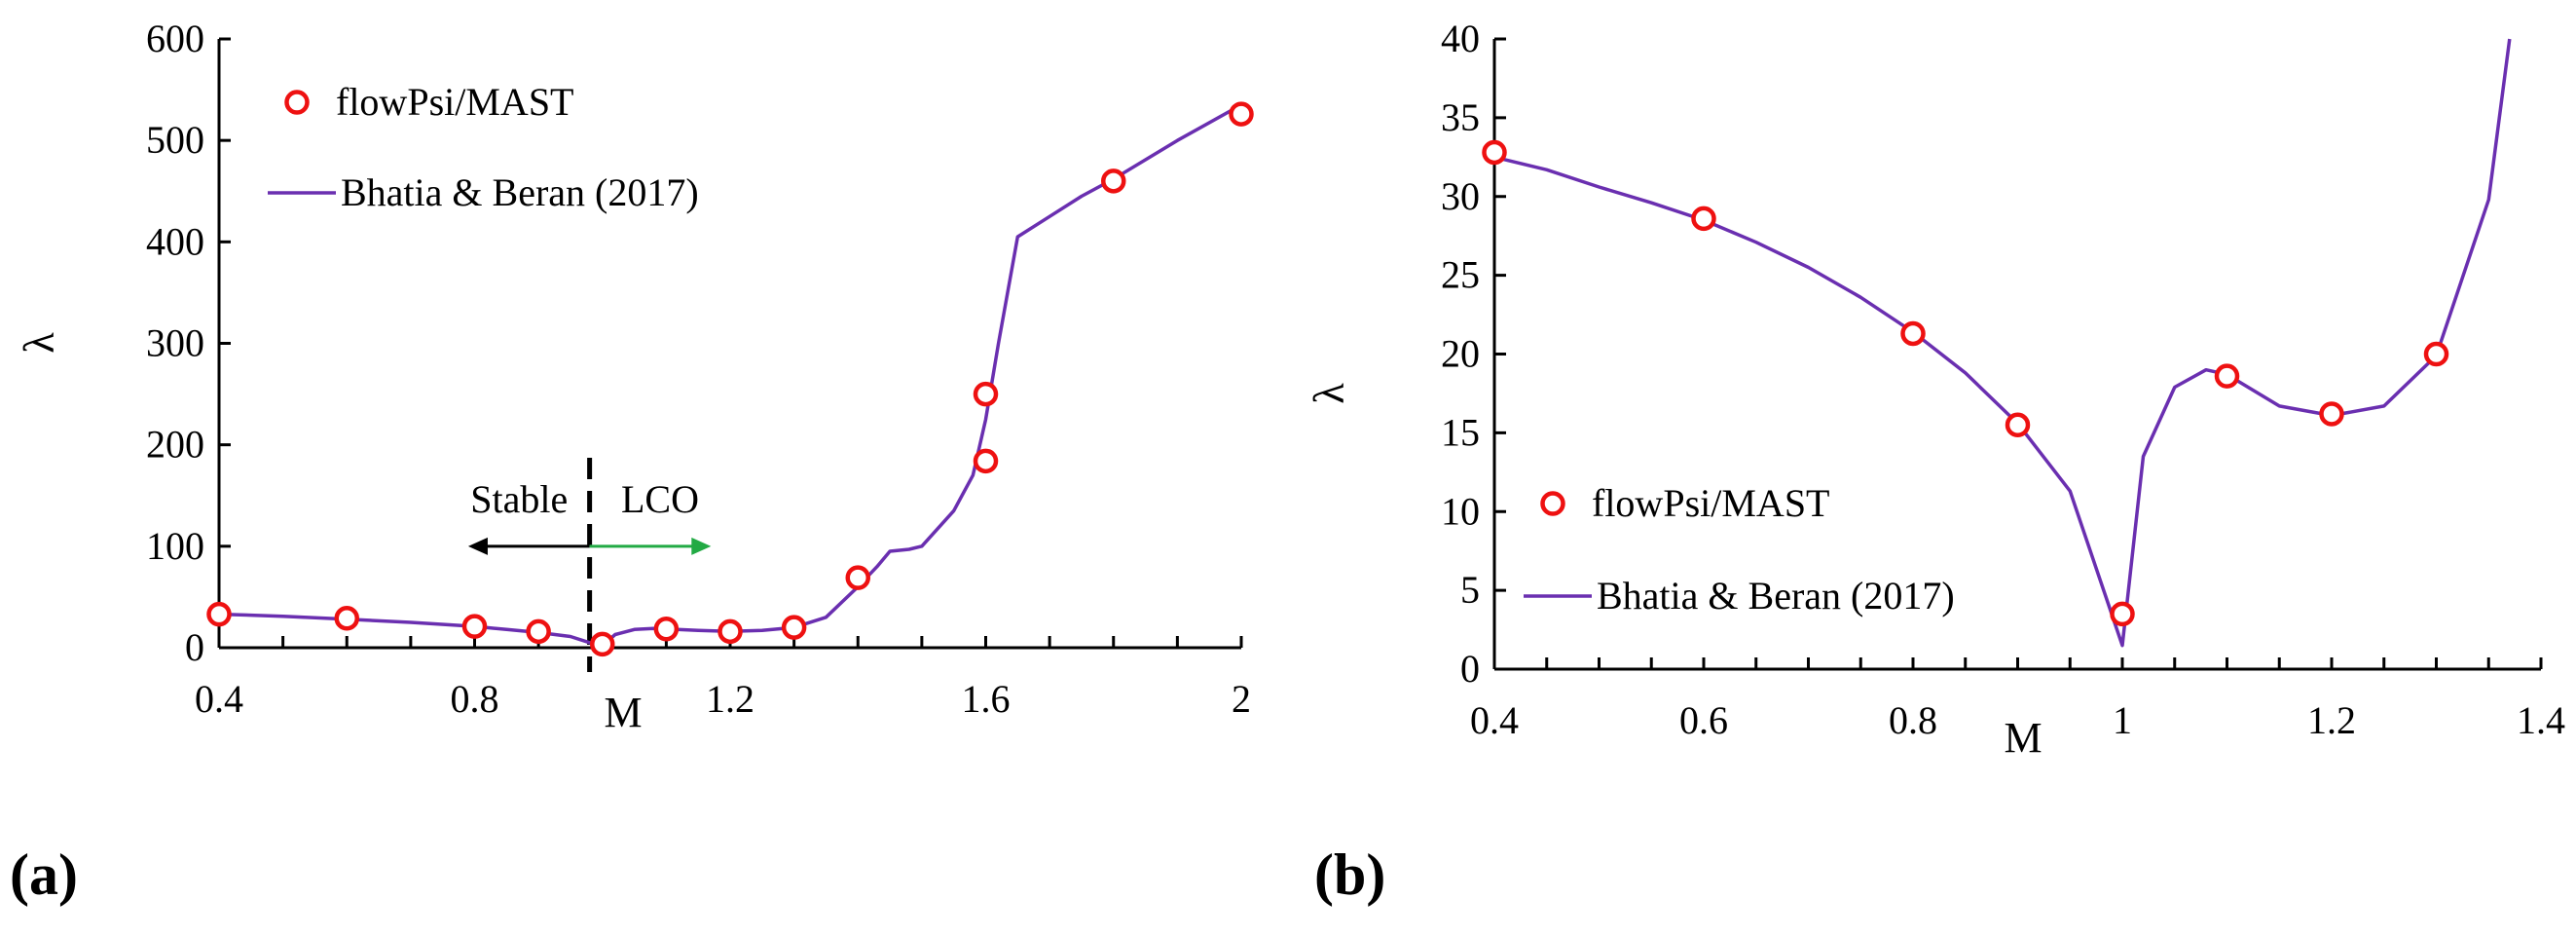 This screenshot has width=2576, height=936. Describe the element at coordinates (520, 192) in the screenshot. I see `a-legend-label-line: Bhatia & Beran (2017)` at that location.